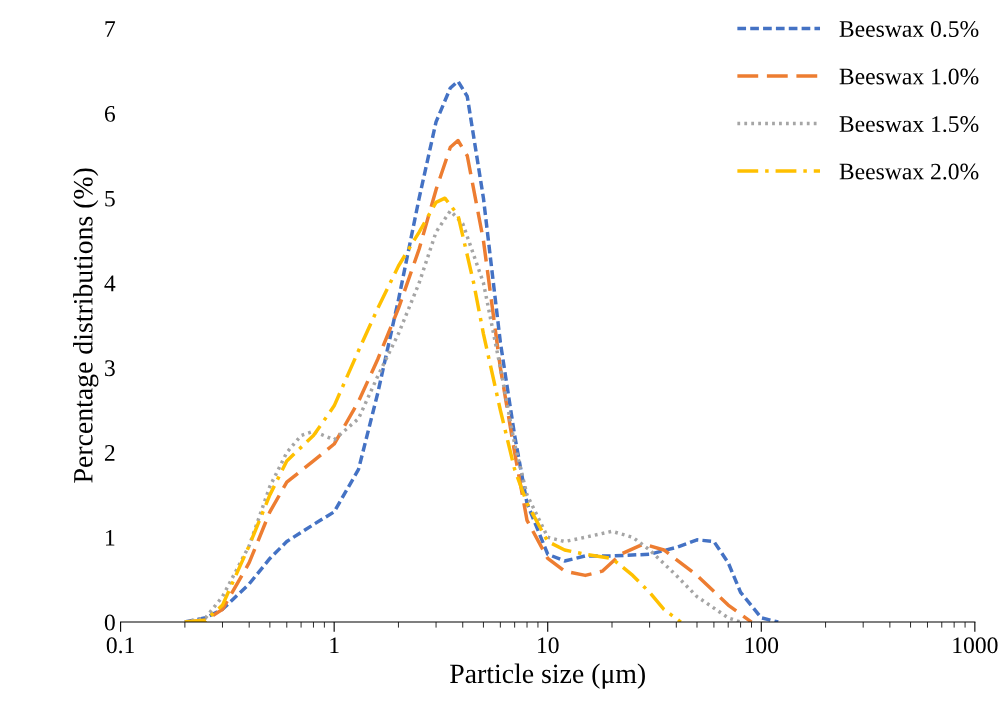  Describe the element at coordinates (110, 537) in the screenshot. I see `y-tick-label: 1` at that location.